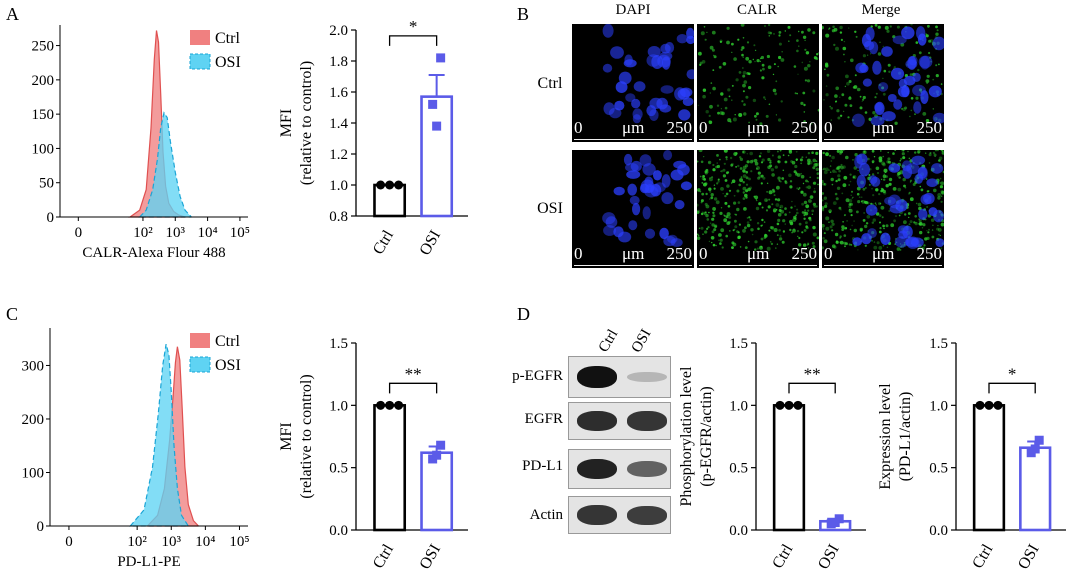 Image resolution: width=1080 pixels, height=576 pixels. I want to click on scale-end: 250, so click(929, 127).